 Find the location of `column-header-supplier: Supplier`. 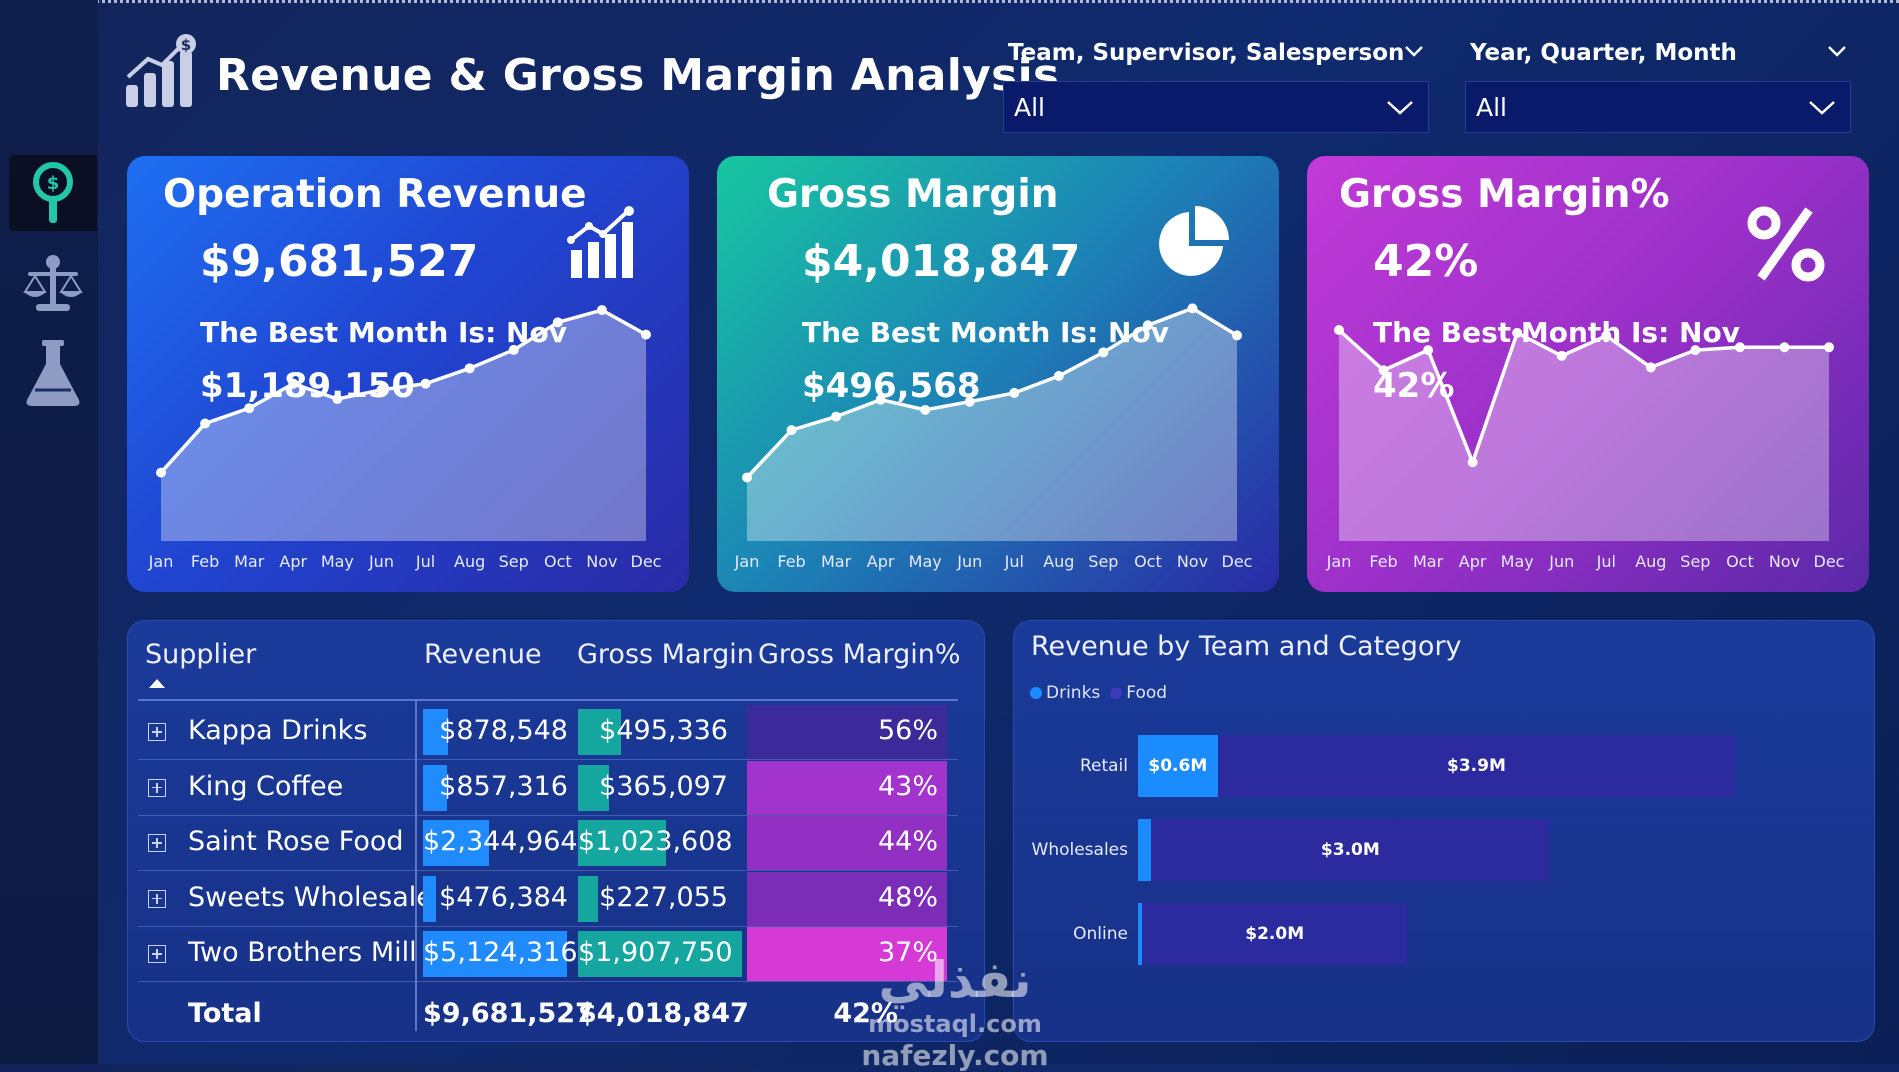

column-header-supplier: Supplier is located at coordinates (201, 654).